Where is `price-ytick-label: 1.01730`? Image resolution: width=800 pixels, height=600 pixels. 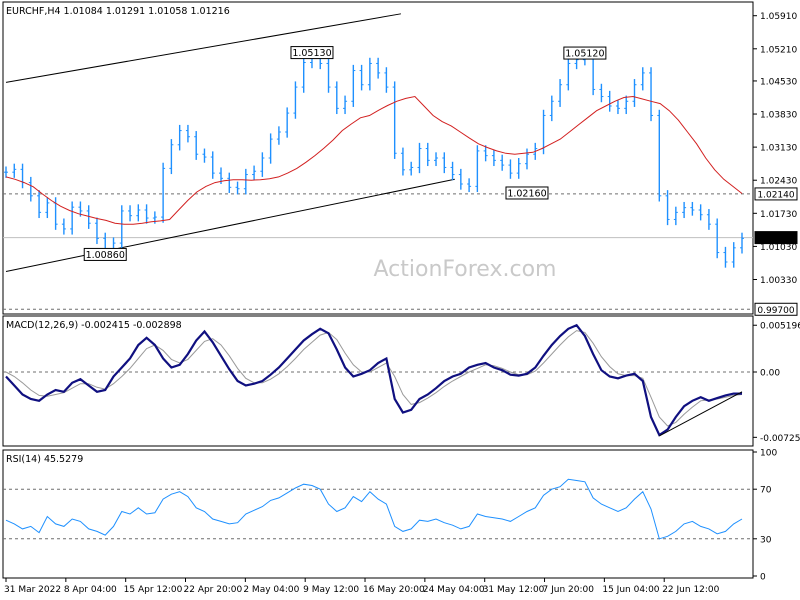
price-ytick-label: 1.01730 is located at coordinates (778, 215).